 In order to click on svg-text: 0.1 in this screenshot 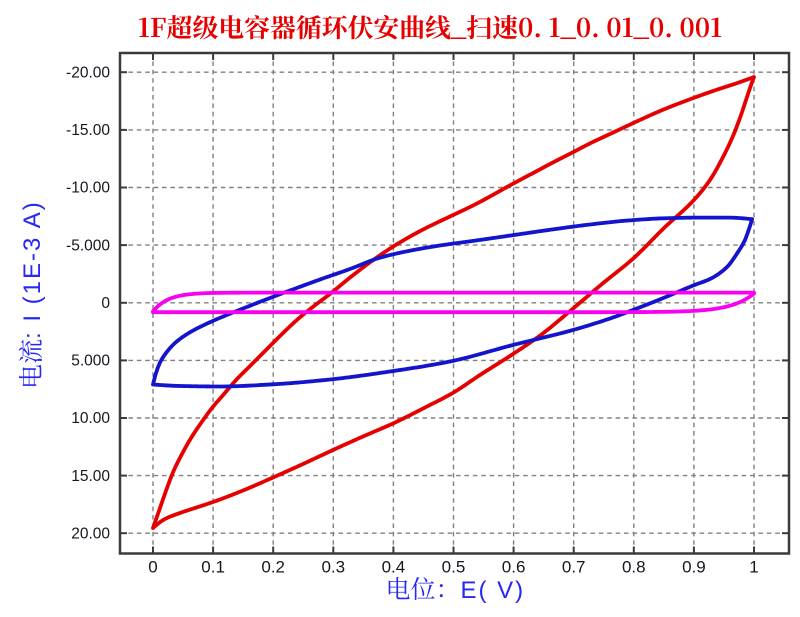, I will do `click(213, 567)`.